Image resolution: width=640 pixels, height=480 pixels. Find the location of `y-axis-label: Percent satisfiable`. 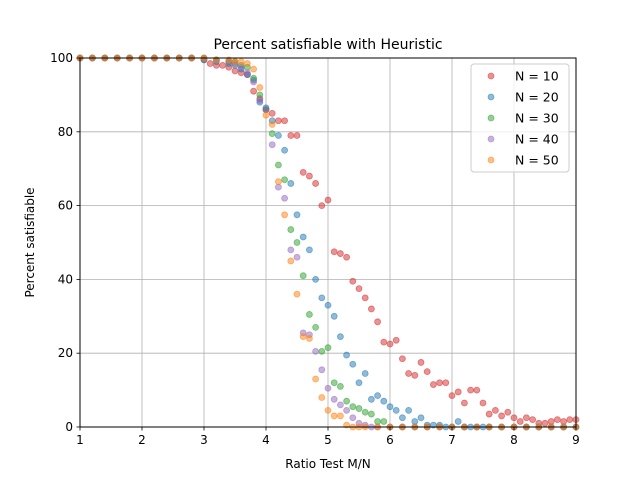

y-axis-label: Percent satisfiable is located at coordinates (30, 242).